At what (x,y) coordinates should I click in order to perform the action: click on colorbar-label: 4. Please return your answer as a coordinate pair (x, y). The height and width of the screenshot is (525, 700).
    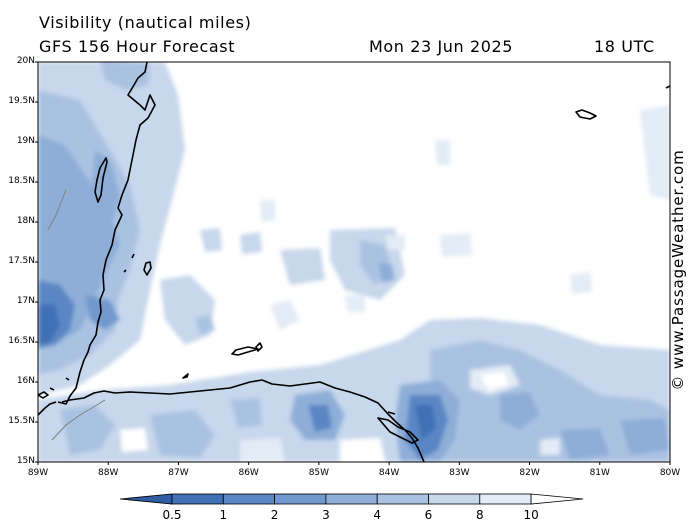
    Looking at the image, I should click on (377, 515).